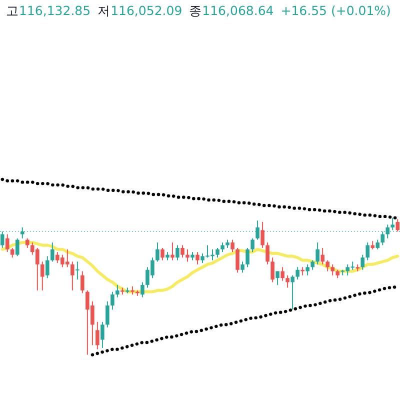 This screenshot has width=400, height=400. What do you see at coordinates (48, 10) in the screenshot?
I see `text: 고116,132.85` at bounding box center [48, 10].